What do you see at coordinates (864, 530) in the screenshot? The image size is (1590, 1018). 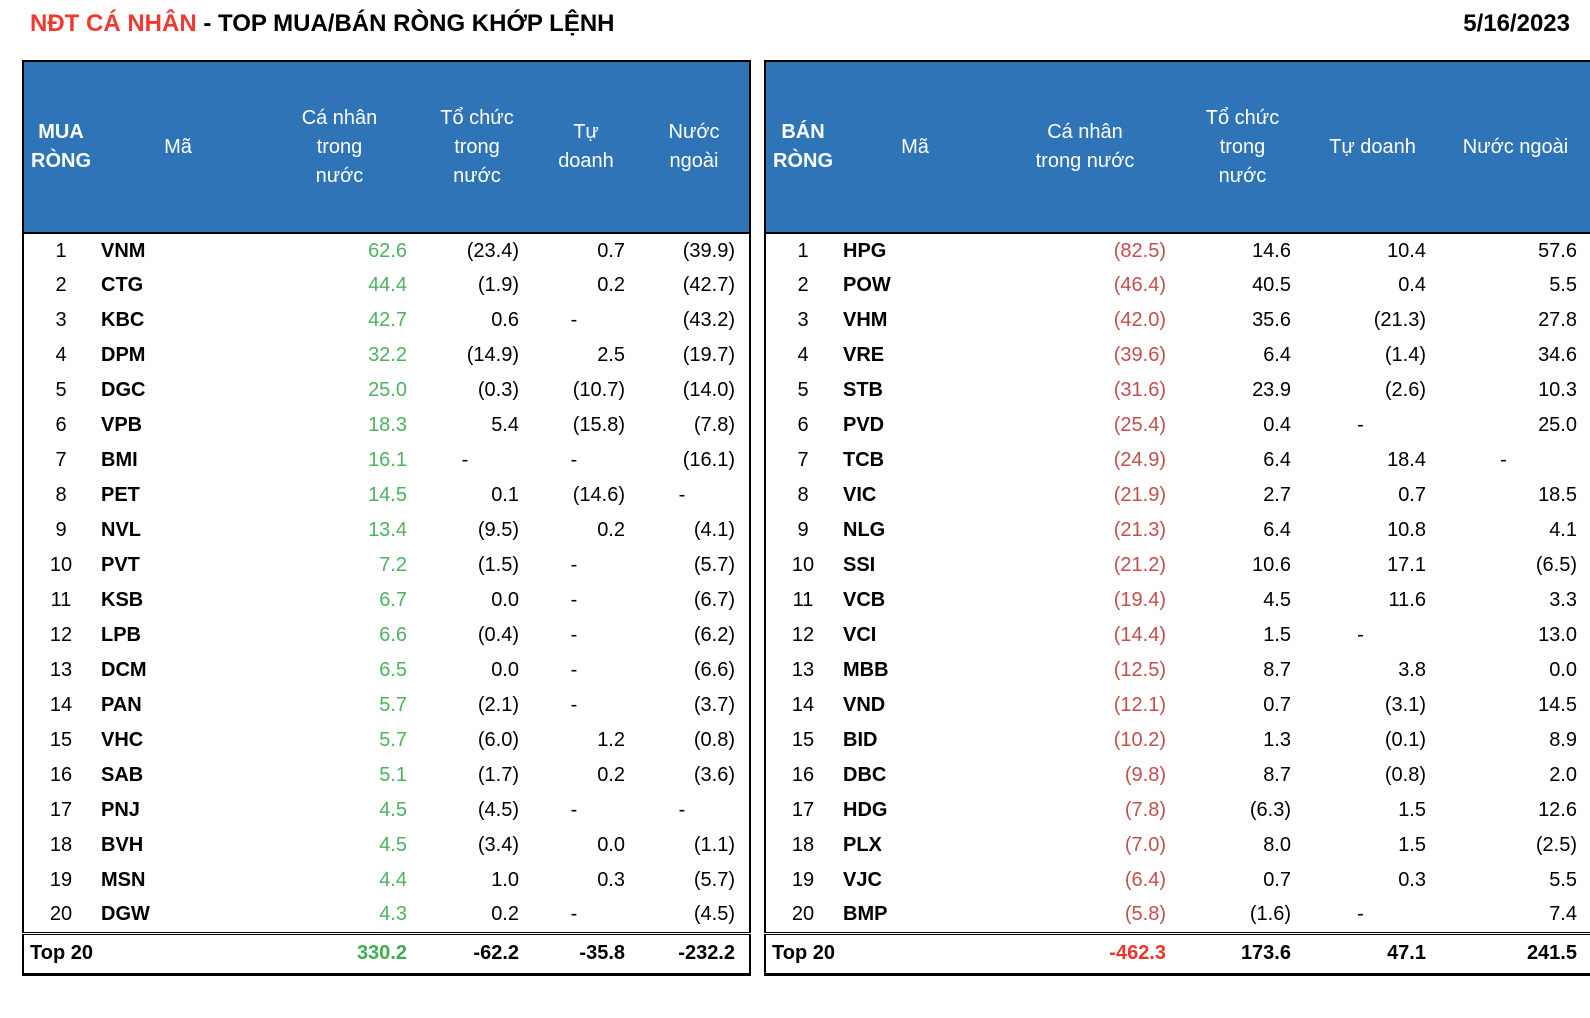 I see `ticker-cell: NLG` at bounding box center [864, 530].